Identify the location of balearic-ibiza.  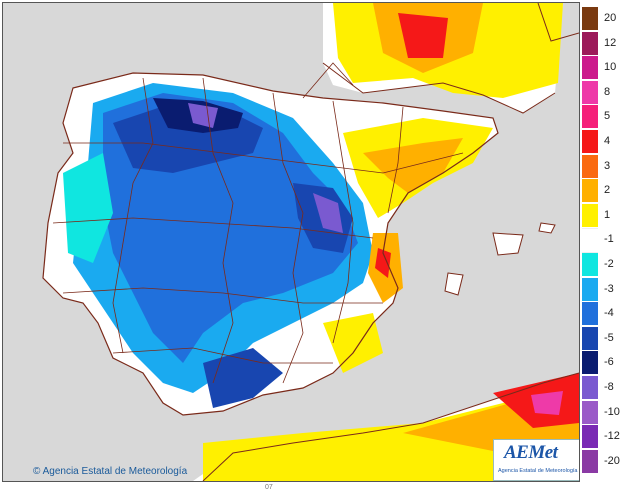
(454, 284).